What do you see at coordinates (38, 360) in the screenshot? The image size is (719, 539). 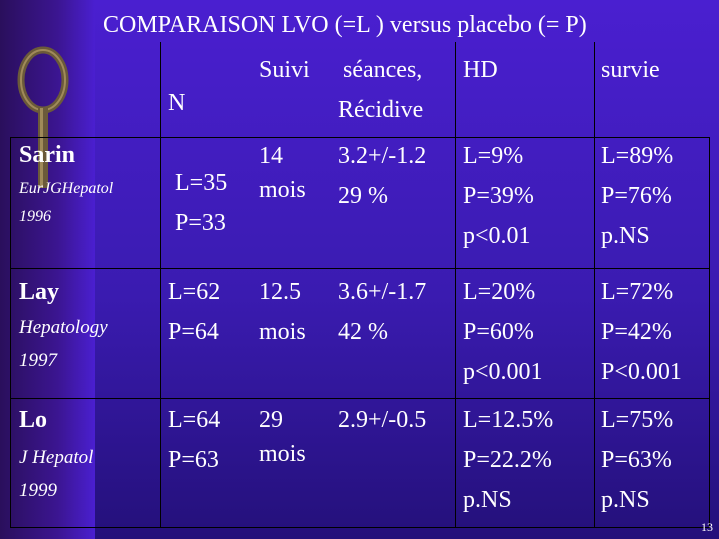 I see `row2-year: 1997` at bounding box center [38, 360].